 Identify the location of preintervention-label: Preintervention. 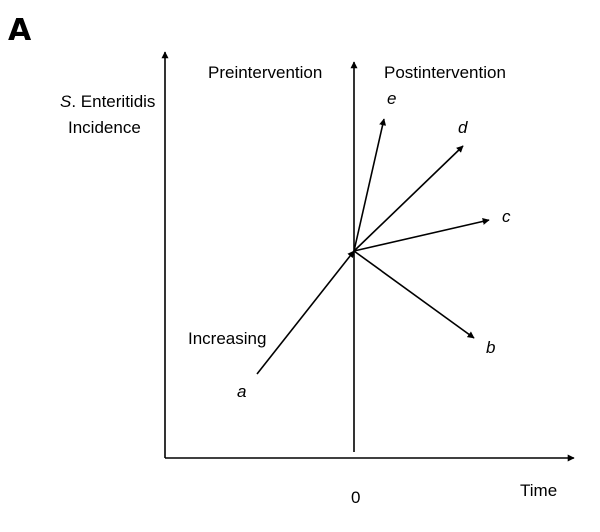
(265, 72).